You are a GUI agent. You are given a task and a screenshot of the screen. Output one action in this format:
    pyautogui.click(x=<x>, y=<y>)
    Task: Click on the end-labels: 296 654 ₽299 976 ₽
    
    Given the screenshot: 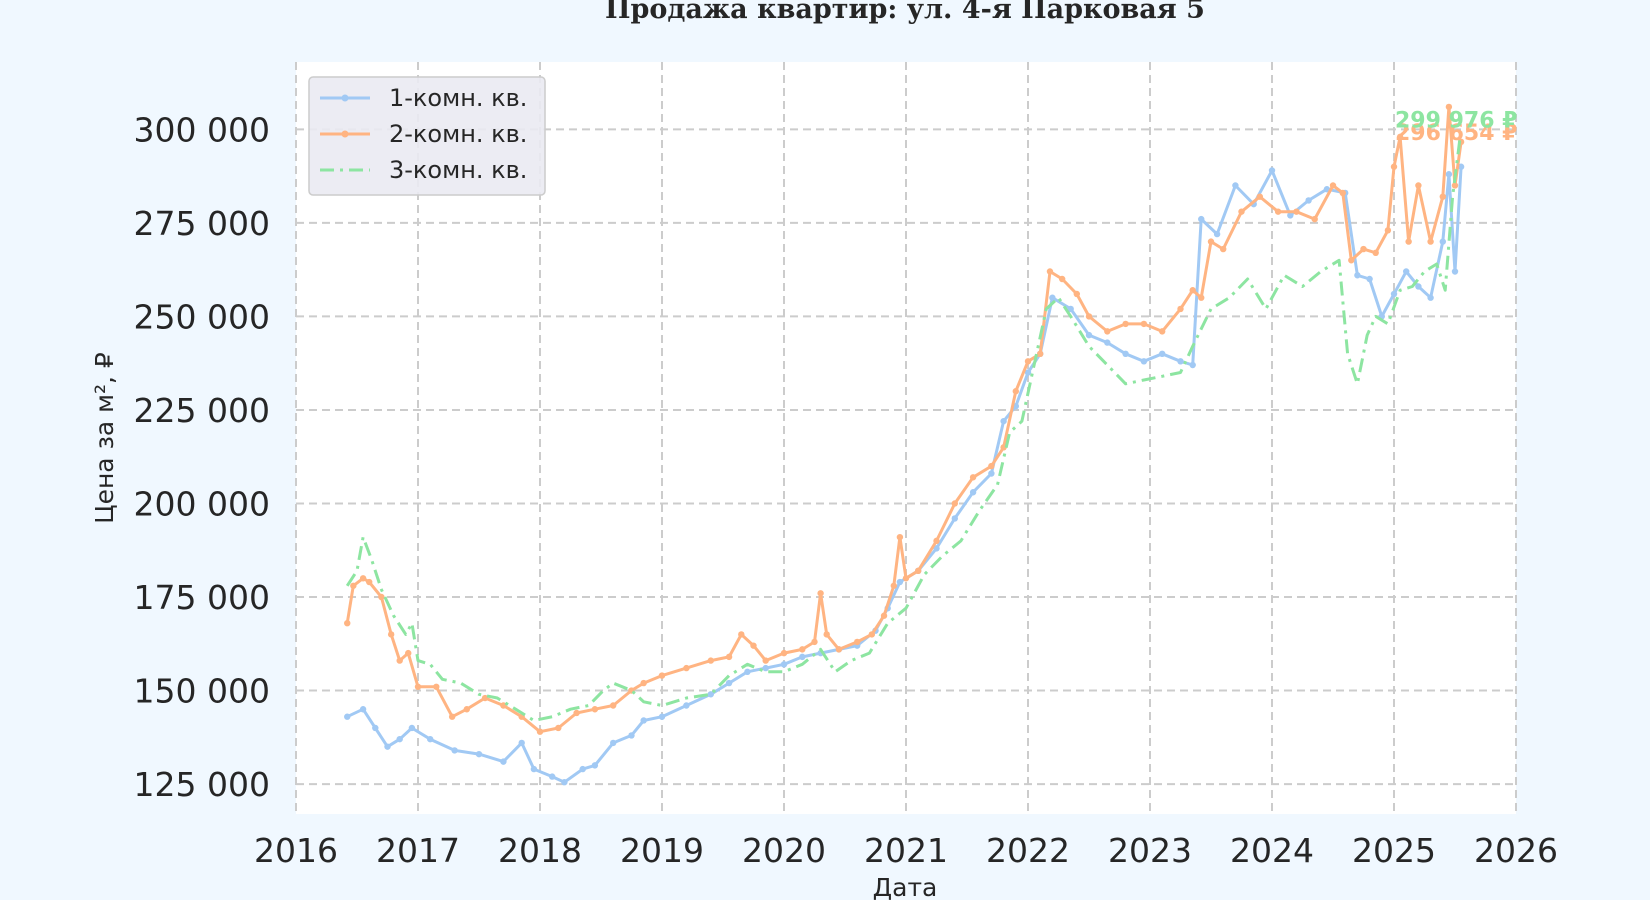 What is the action you would take?
    pyautogui.click(x=1456, y=126)
    